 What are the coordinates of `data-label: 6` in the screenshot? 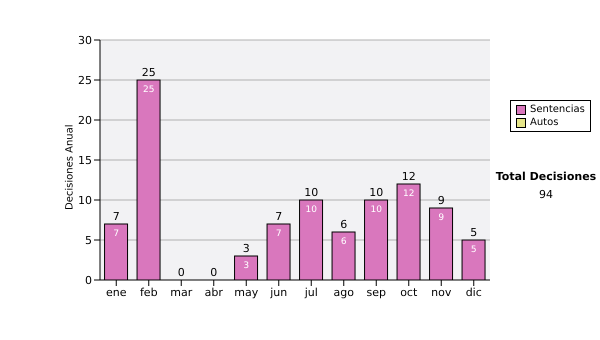 It's located at (343, 242).